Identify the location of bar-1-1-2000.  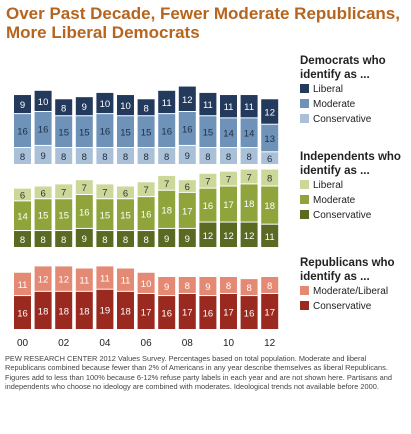
(22, 216).